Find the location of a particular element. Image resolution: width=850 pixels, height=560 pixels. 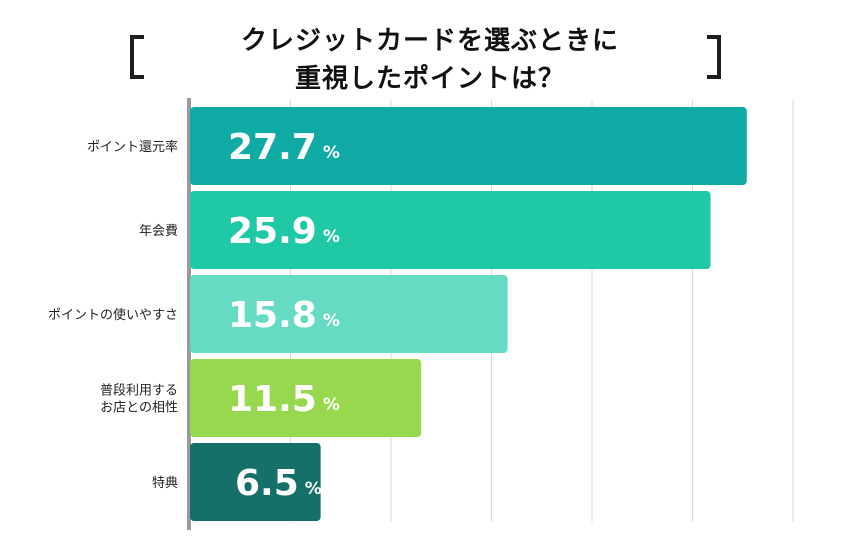

category-label-4: お店との相性 is located at coordinates (139, 408).